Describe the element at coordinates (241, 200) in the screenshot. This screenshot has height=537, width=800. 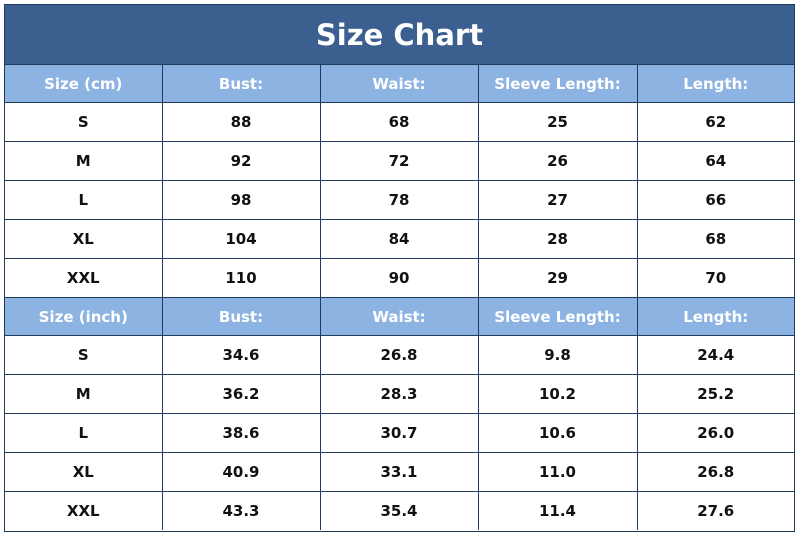
I see `measurement-cell: 98` at that location.